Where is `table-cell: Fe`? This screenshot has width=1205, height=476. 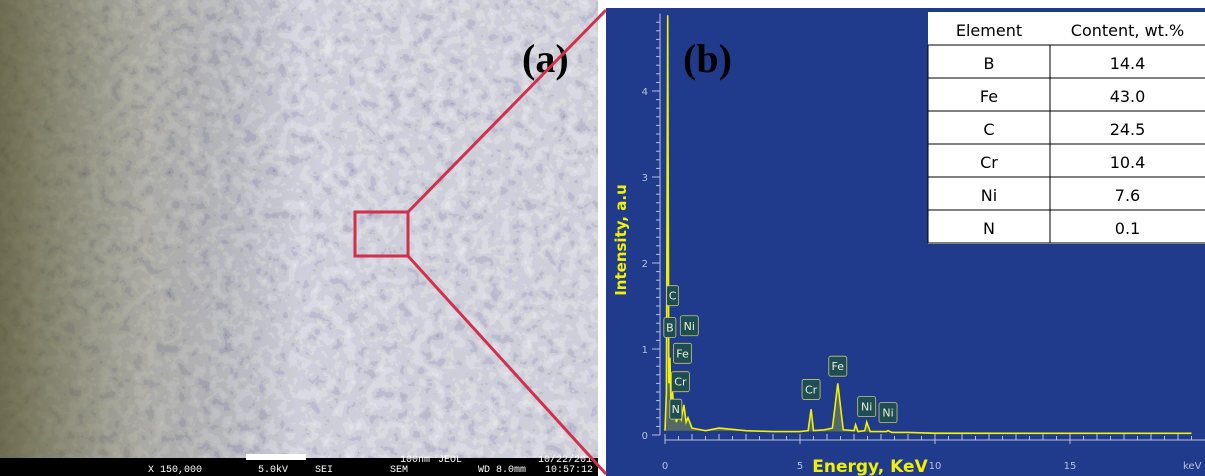 table-cell: Fe is located at coordinates (989, 96).